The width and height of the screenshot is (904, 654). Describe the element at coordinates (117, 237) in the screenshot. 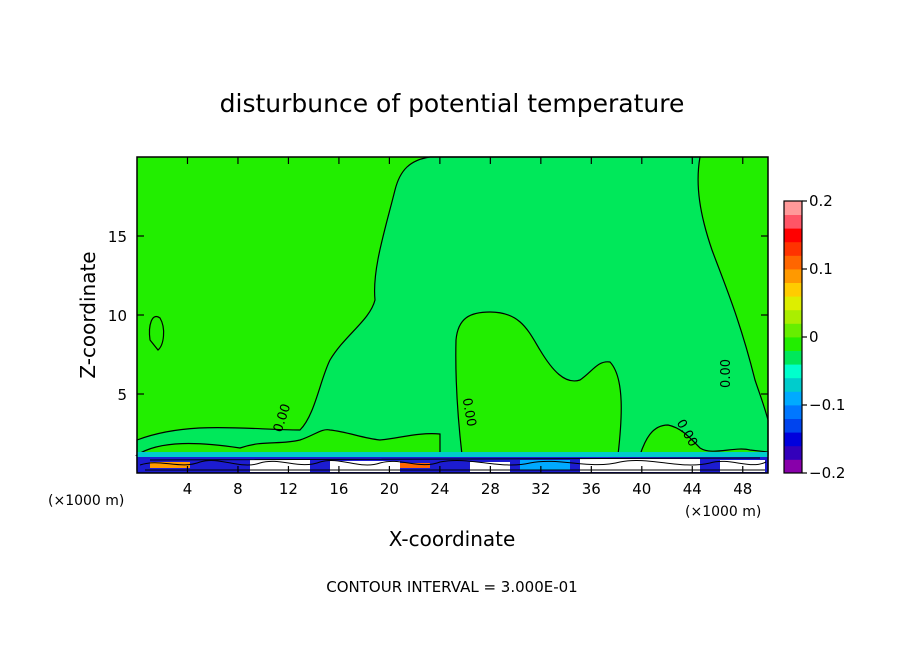

I see `y-tick-label: 15` at that location.